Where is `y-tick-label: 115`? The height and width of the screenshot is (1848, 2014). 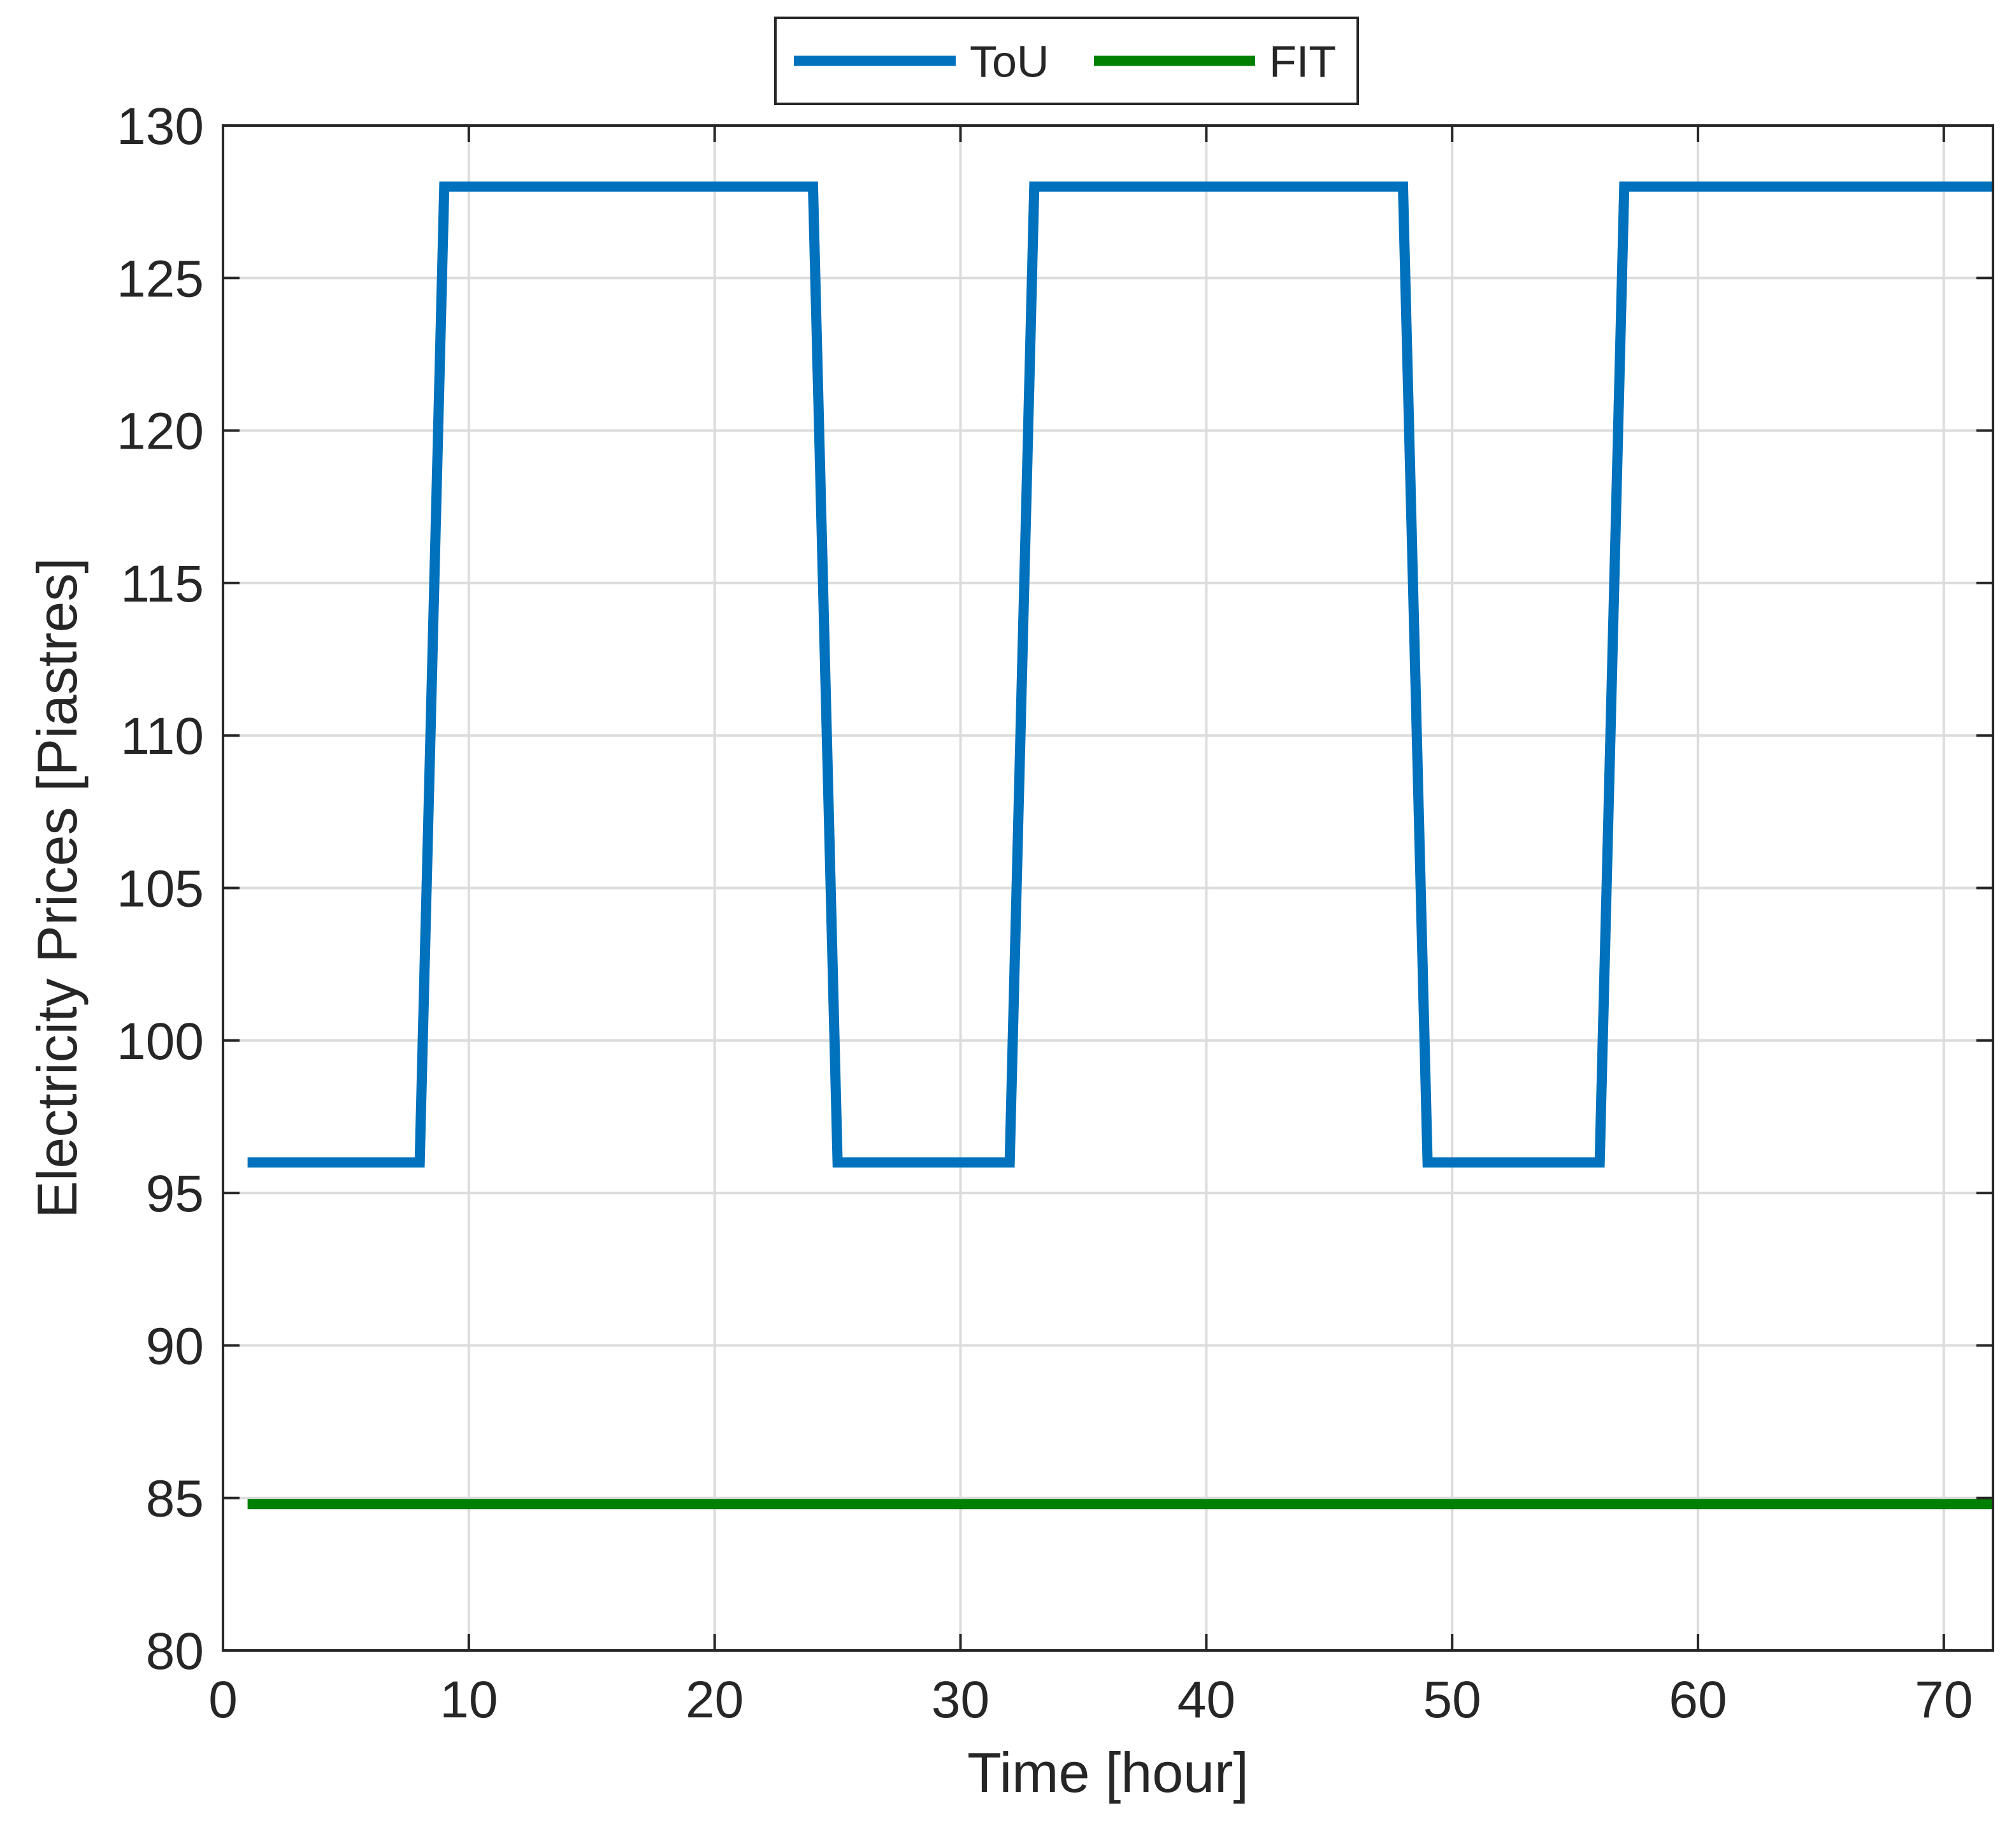
y-tick-label: 115 is located at coordinates (162, 584).